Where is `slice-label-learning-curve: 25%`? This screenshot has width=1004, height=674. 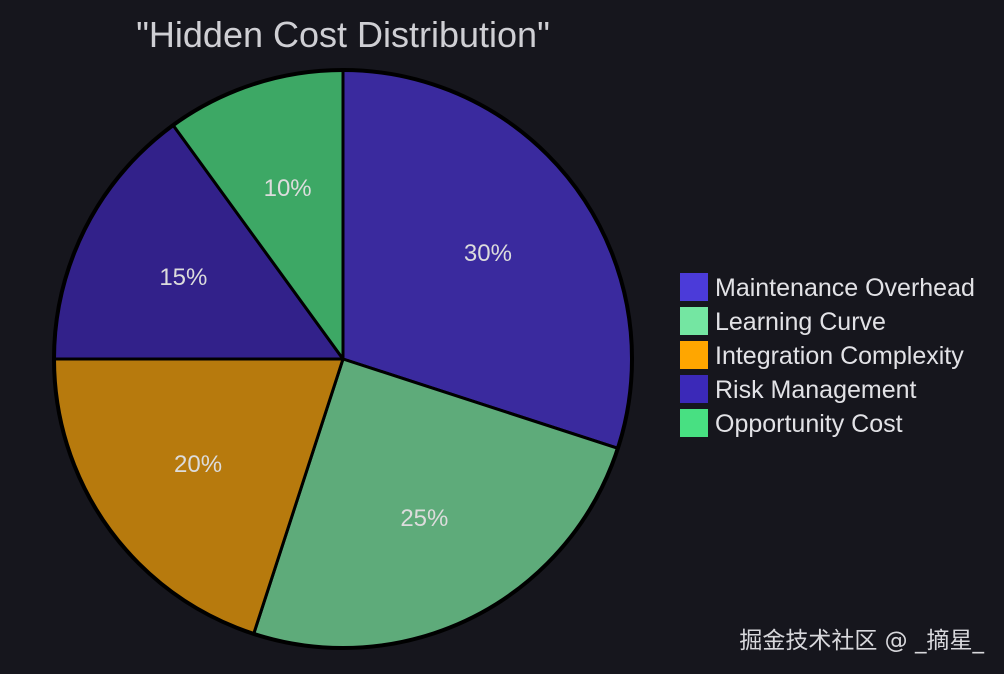
slice-label-learning-curve: 25% is located at coordinates (424, 518).